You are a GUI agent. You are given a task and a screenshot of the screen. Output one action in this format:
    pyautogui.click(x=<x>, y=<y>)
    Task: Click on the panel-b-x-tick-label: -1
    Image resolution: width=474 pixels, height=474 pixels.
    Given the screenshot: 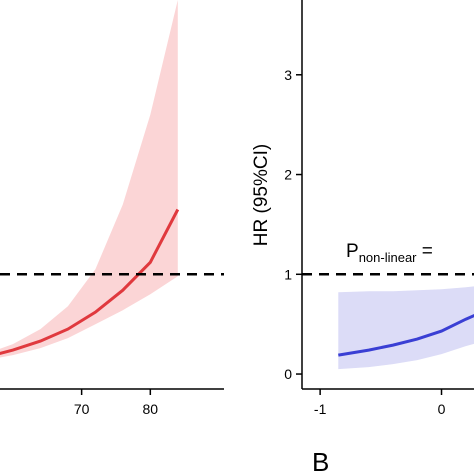 What is the action you would take?
    pyautogui.click(x=320, y=409)
    